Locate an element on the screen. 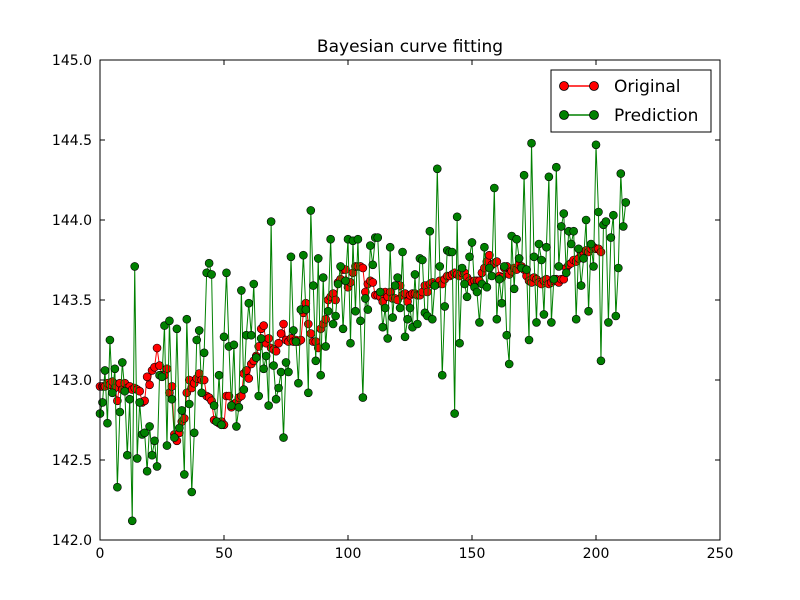 The width and height of the screenshot is (800, 600). legend: Original Prediction is located at coordinates (631, 101).